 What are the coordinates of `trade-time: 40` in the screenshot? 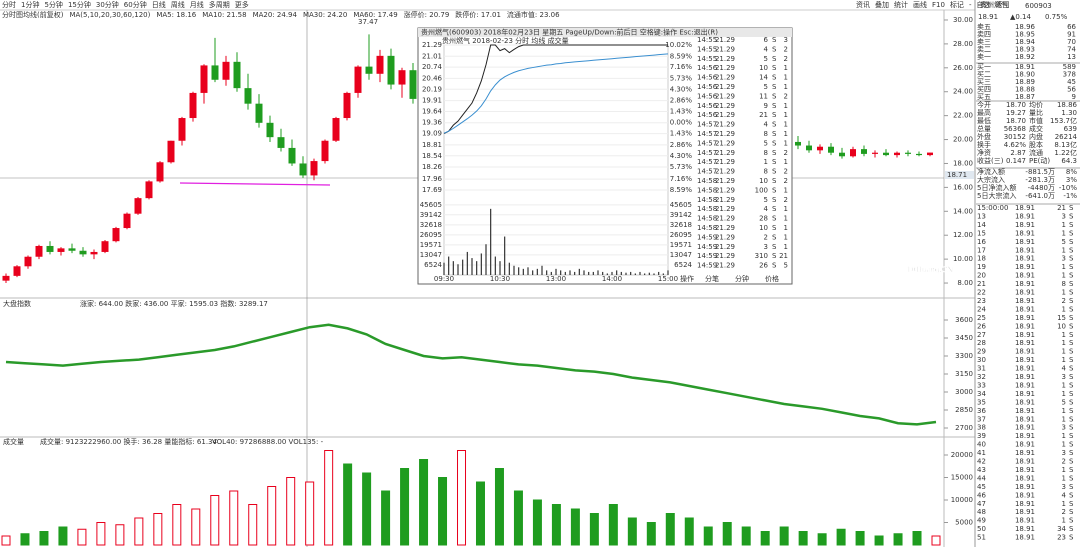 It's located at (981, 445).